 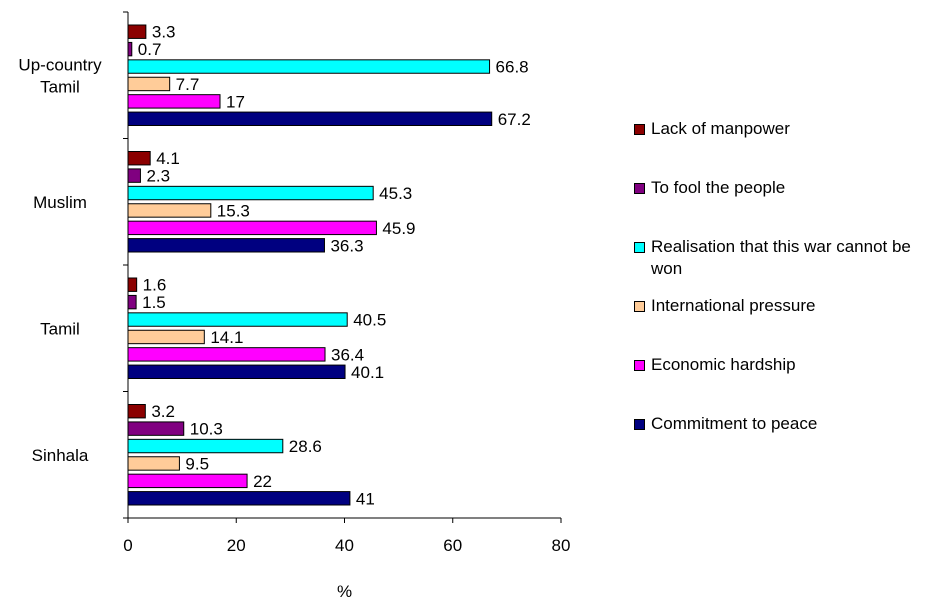 What do you see at coordinates (452, 545) in the screenshot?
I see `x-tick-label: 60` at bounding box center [452, 545].